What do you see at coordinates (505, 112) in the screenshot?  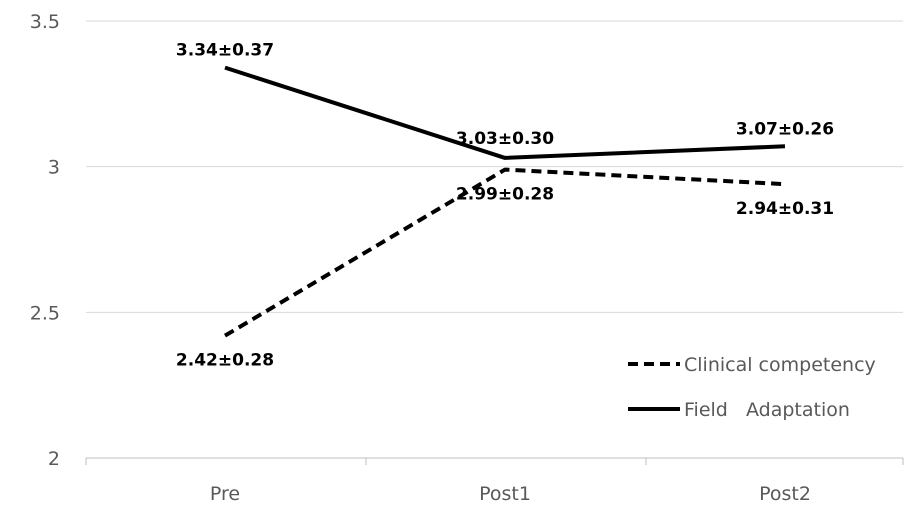 I see `series-line-field-adaptation` at bounding box center [505, 112].